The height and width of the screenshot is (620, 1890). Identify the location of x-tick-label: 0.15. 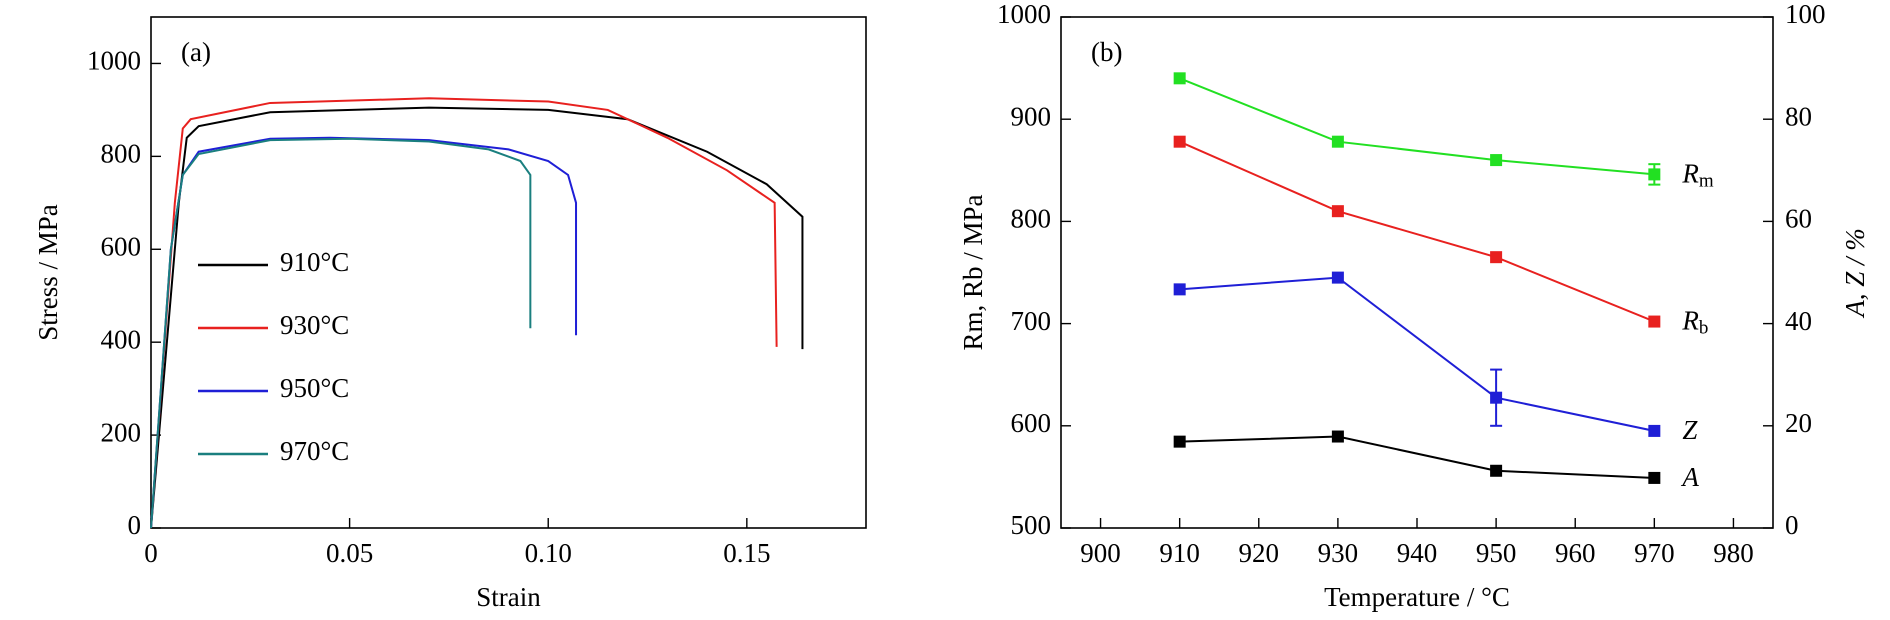
(746, 553).